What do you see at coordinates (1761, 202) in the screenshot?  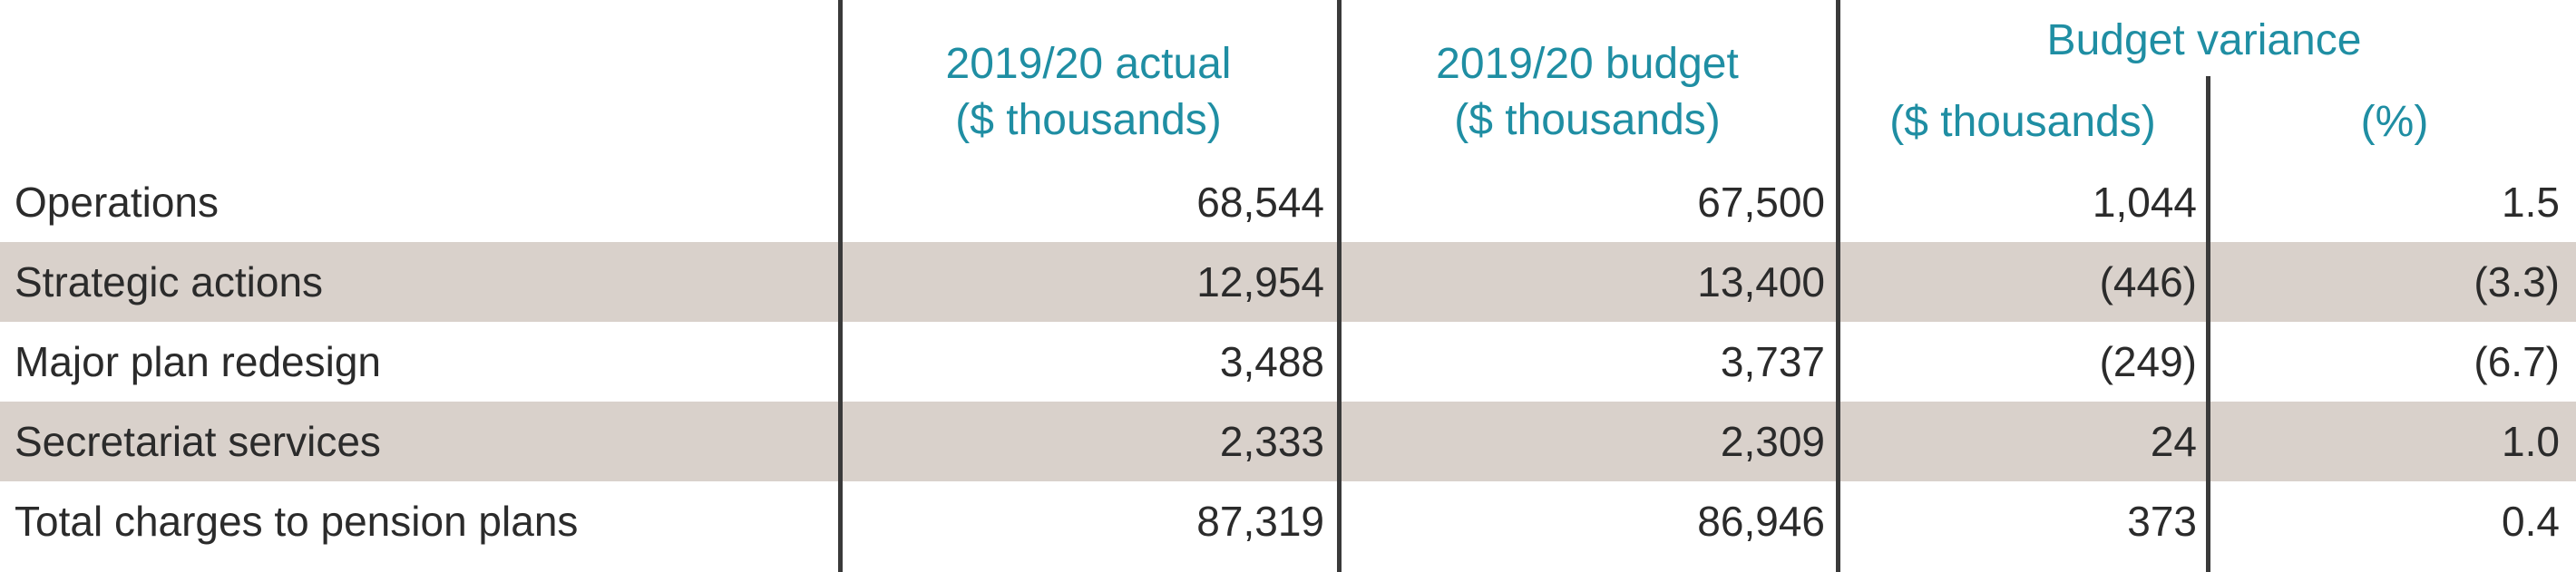 I see `row-budget: 67,500` at bounding box center [1761, 202].